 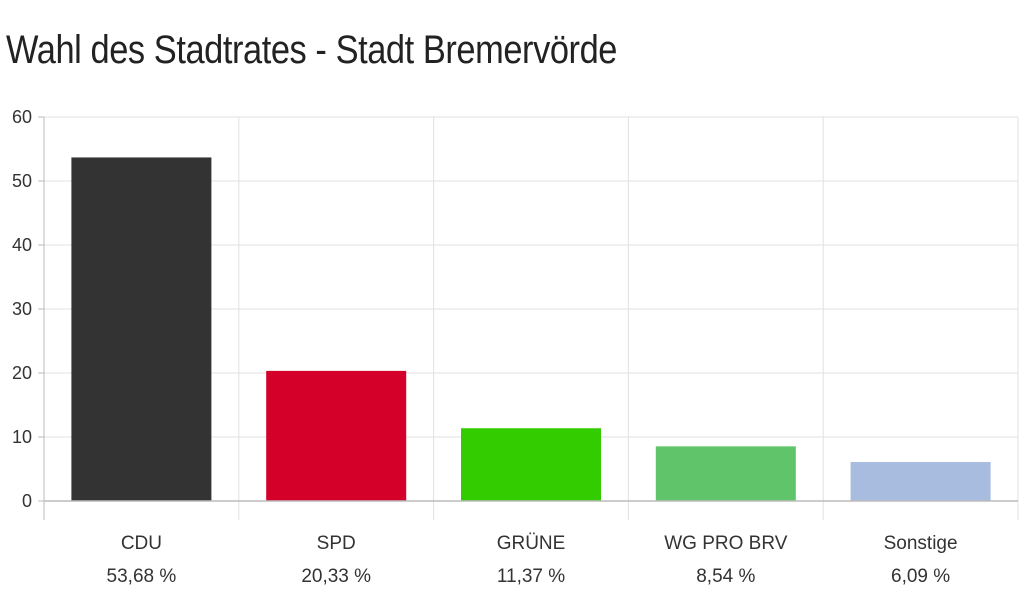 What do you see at coordinates (920, 576) in the screenshot?
I see `value-label: 6,09 %` at bounding box center [920, 576].